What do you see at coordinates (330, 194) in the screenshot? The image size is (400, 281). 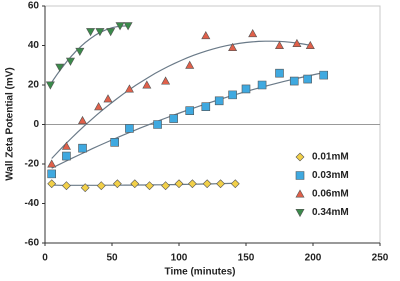 I see `legend-label: 0.06mM` at bounding box center [330, 194].